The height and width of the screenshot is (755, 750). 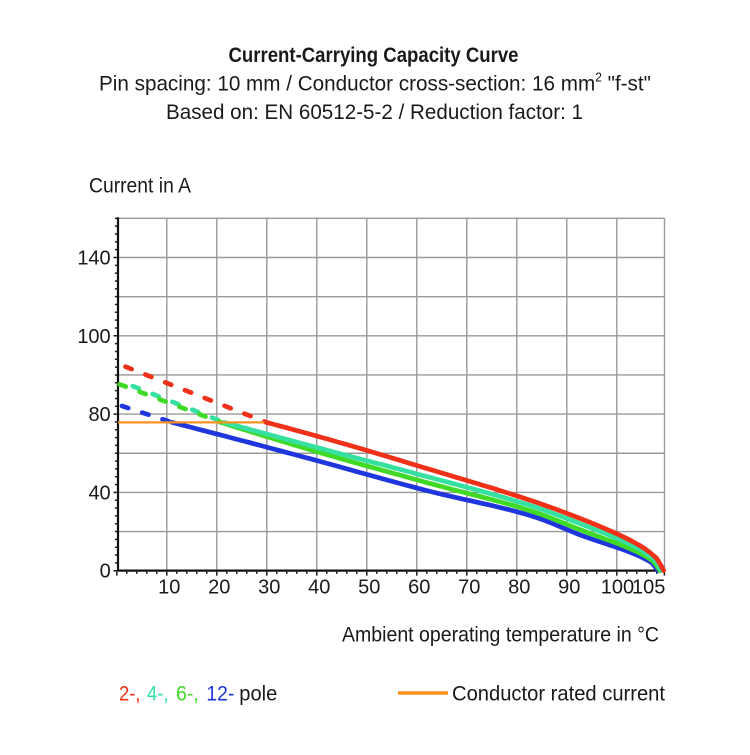 What do you see at coordinates (374, 55) in the screenshot?
I see `svg-text:Current-Carrying Capacity Curv: Current-Carrying Capacity Curve` at bounding box center [374, 55].